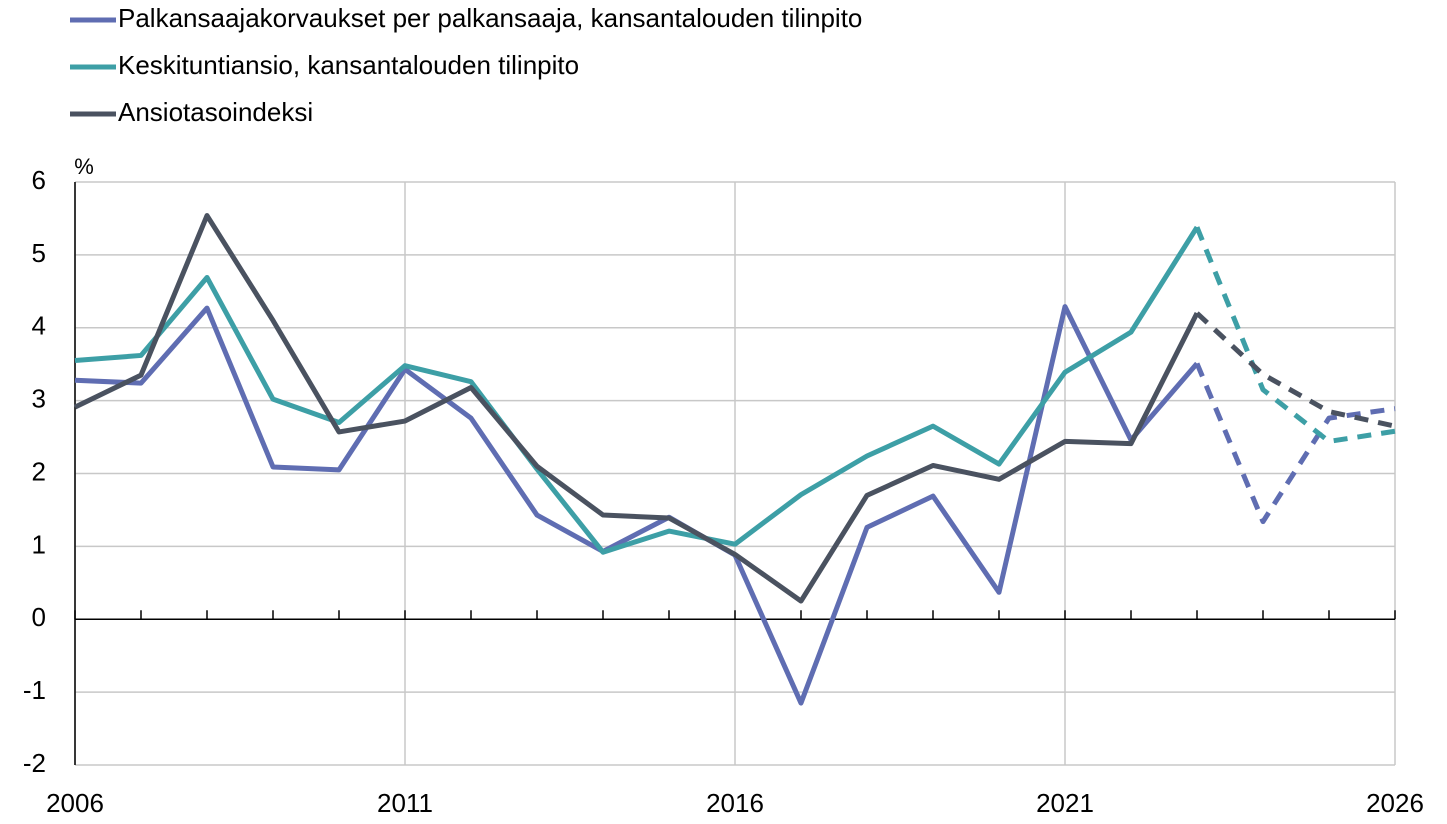 This screenshot has height=824, width=1447. I want to click on x-tick-label: 2011, so click(405, 803).